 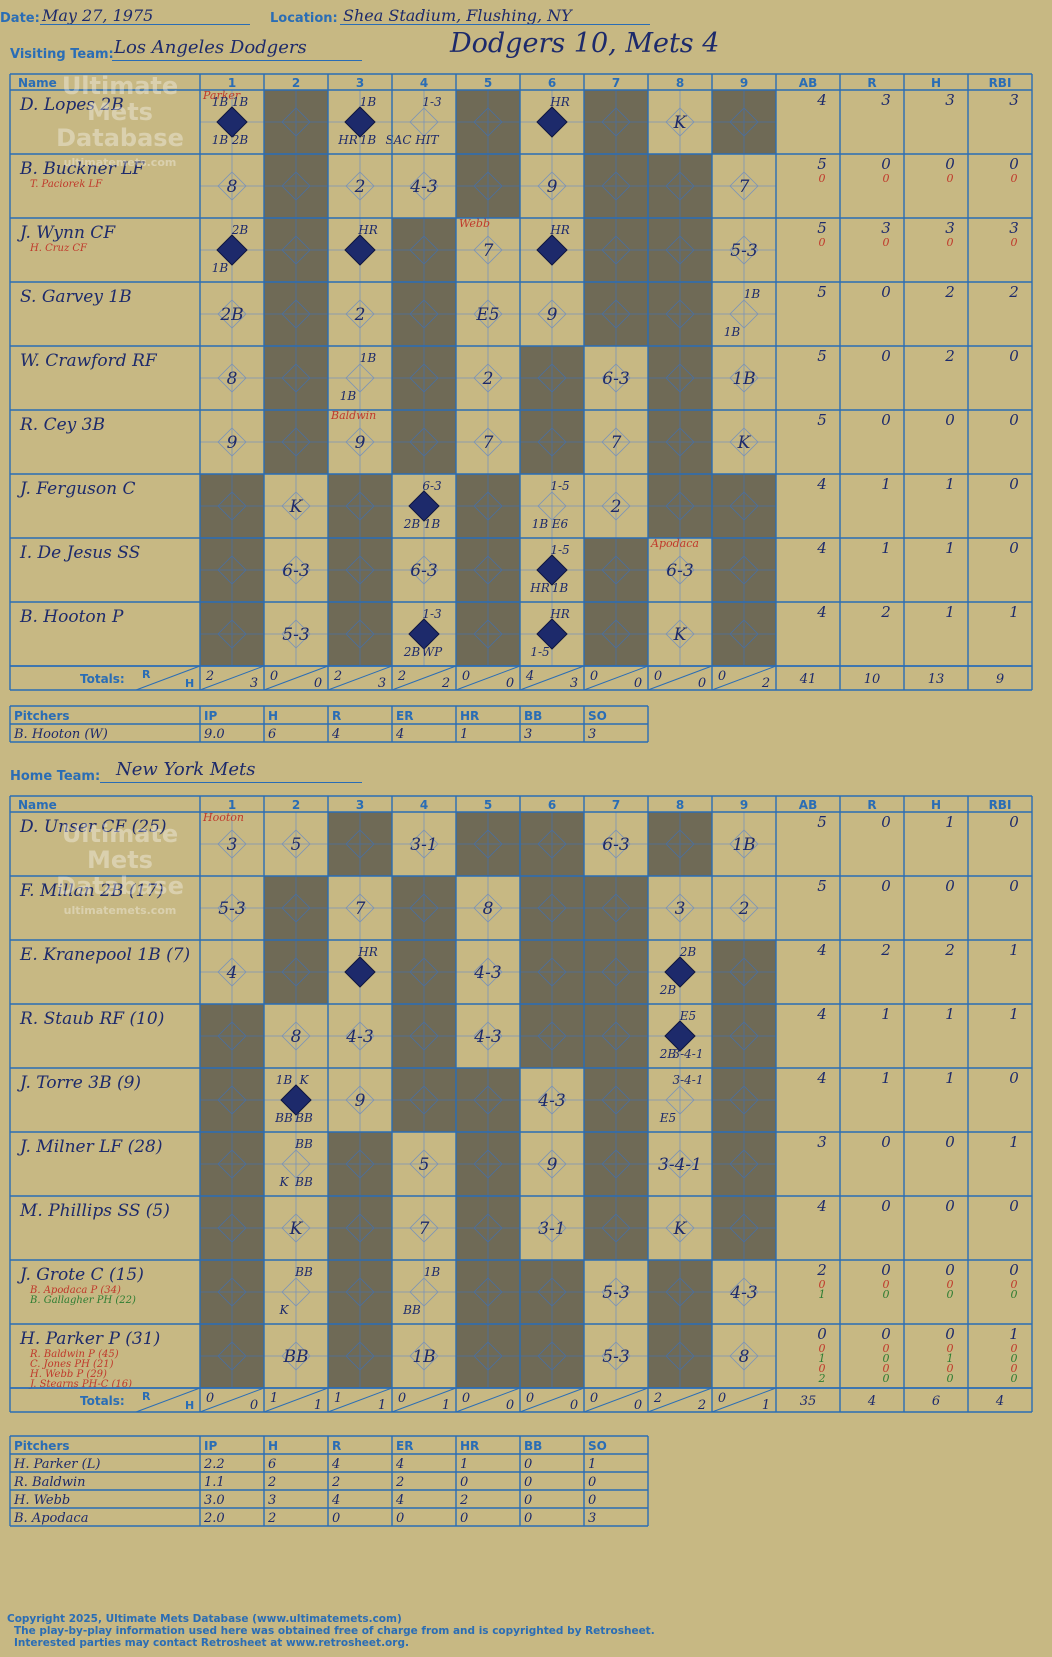 I want to click on pitcher-column-header: H, so click(x=273, y=1446).